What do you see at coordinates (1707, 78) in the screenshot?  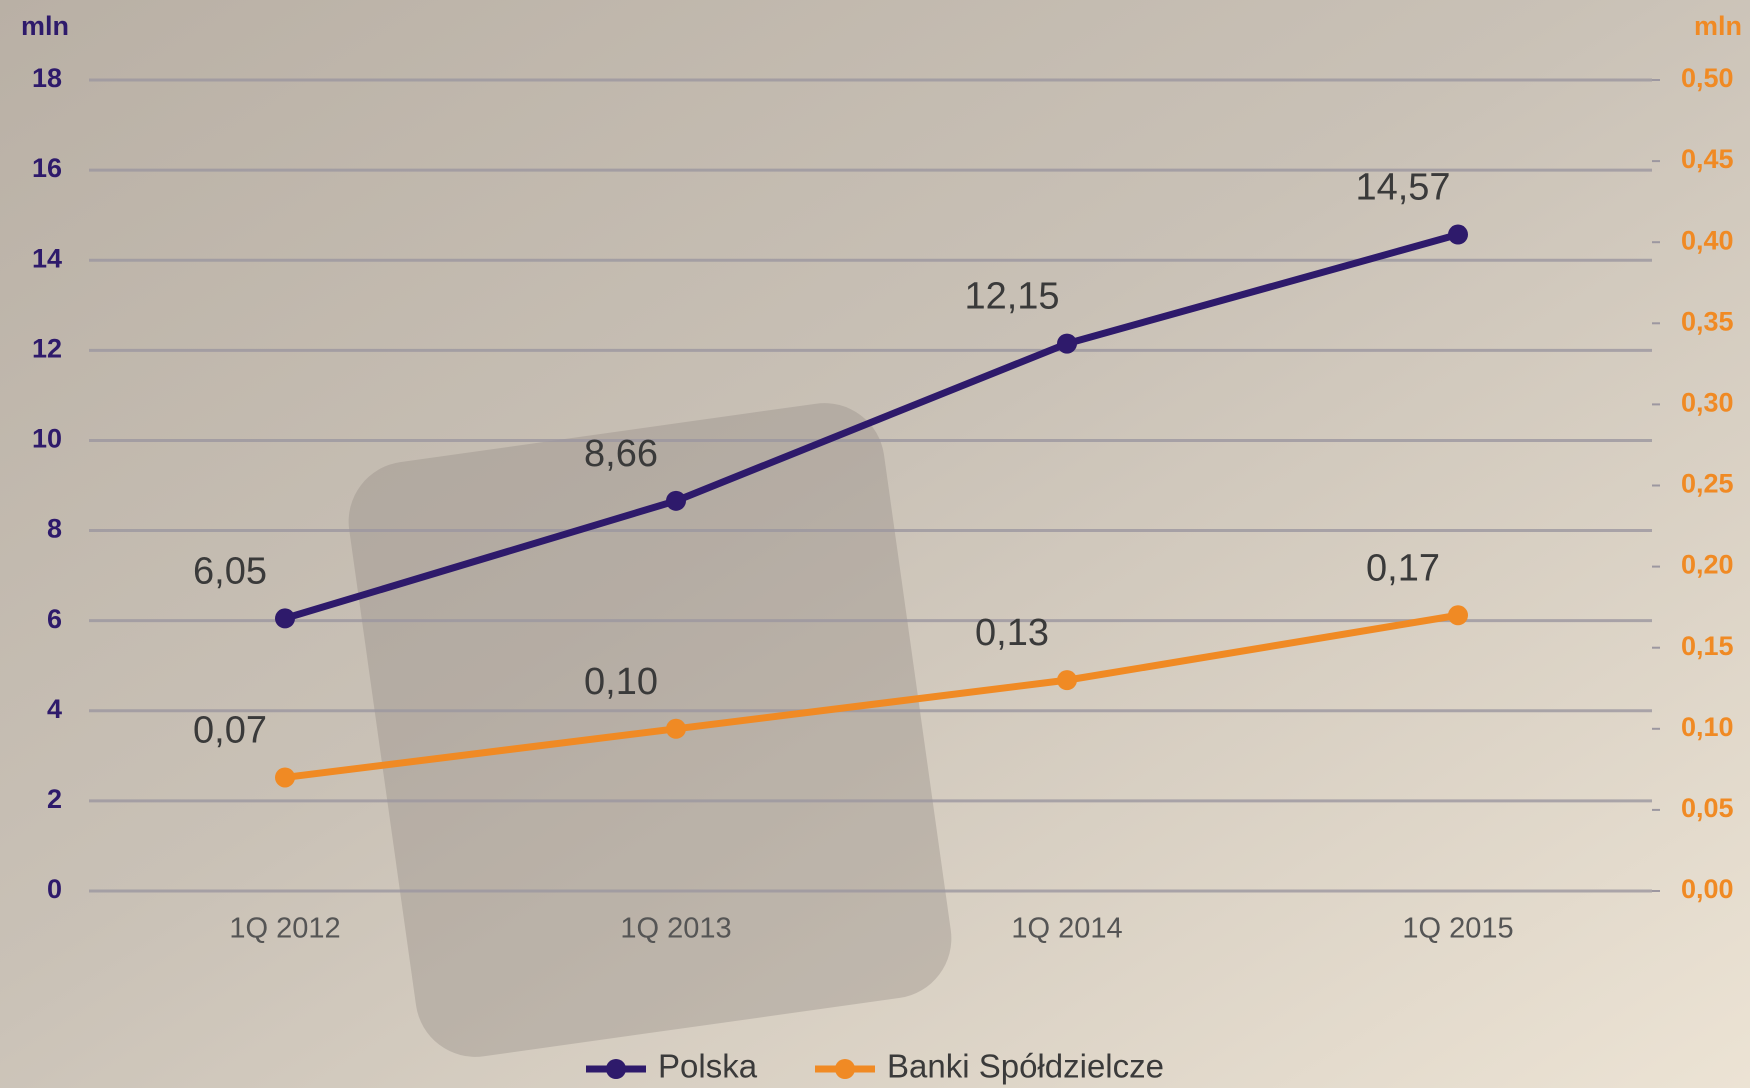 I see `y2-tick-label: 0,50` at bounding box center [1707, 78].